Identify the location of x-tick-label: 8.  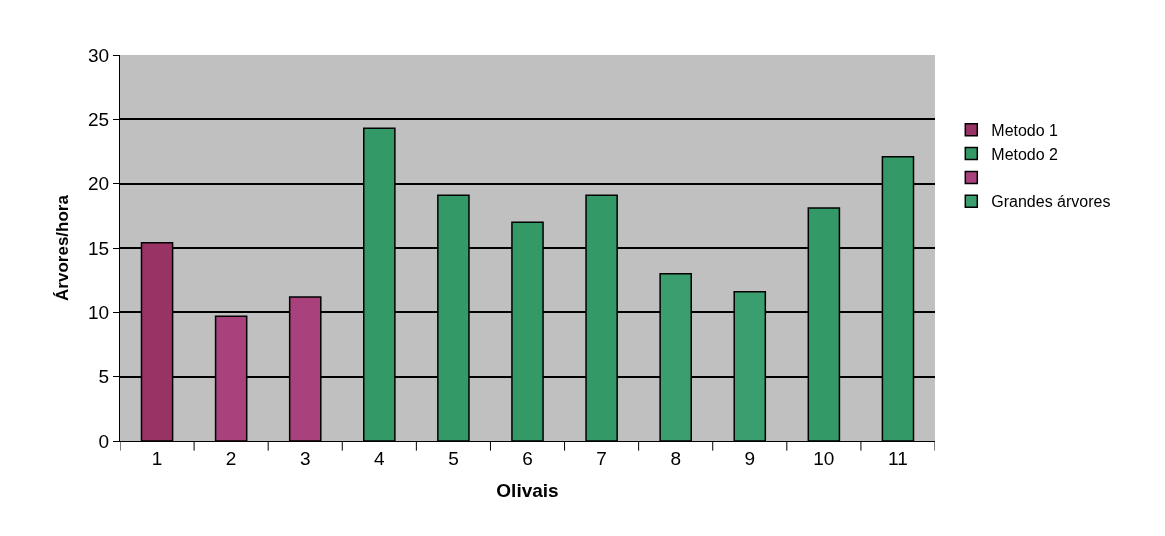
(675, 458).